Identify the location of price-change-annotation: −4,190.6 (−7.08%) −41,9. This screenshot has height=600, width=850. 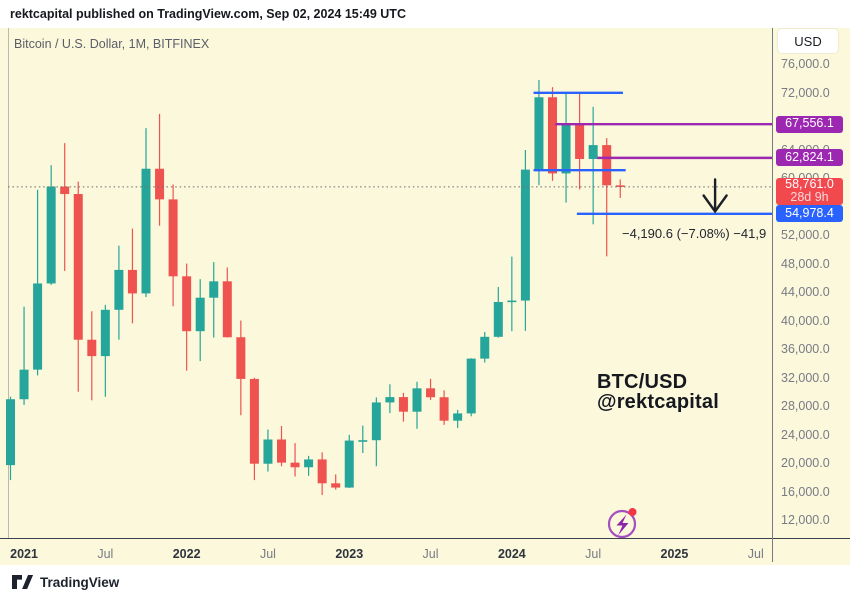
(694, 233).